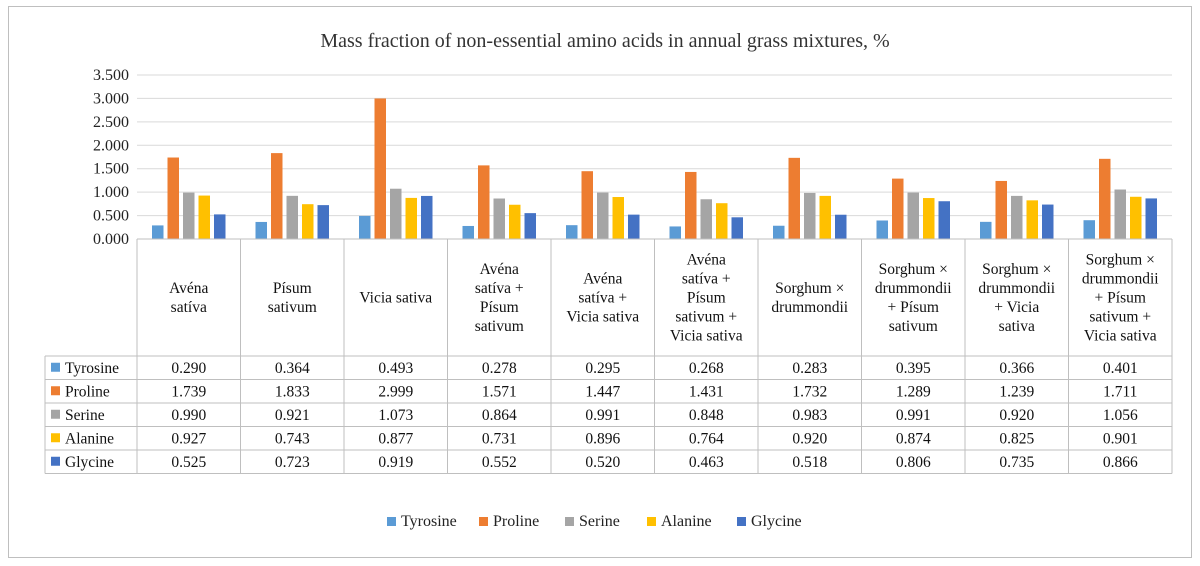 Image resolution: width=1200 pixels, height=566 pixels. Describe the element at coordinates (429, 521) in the screenshot. I see `legend-label: Tyrosine` at that location.